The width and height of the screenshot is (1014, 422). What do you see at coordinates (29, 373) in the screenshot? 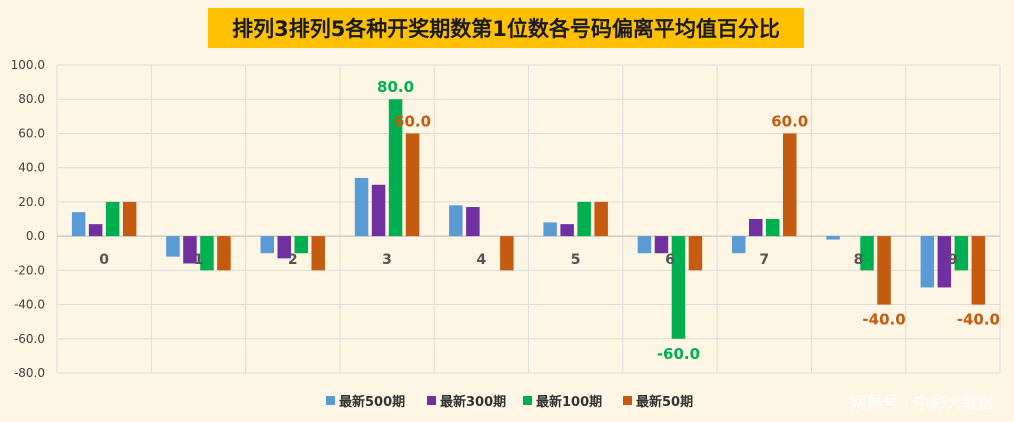
I see `y-tick-label: -80.0` at bounding box center [29, 373].